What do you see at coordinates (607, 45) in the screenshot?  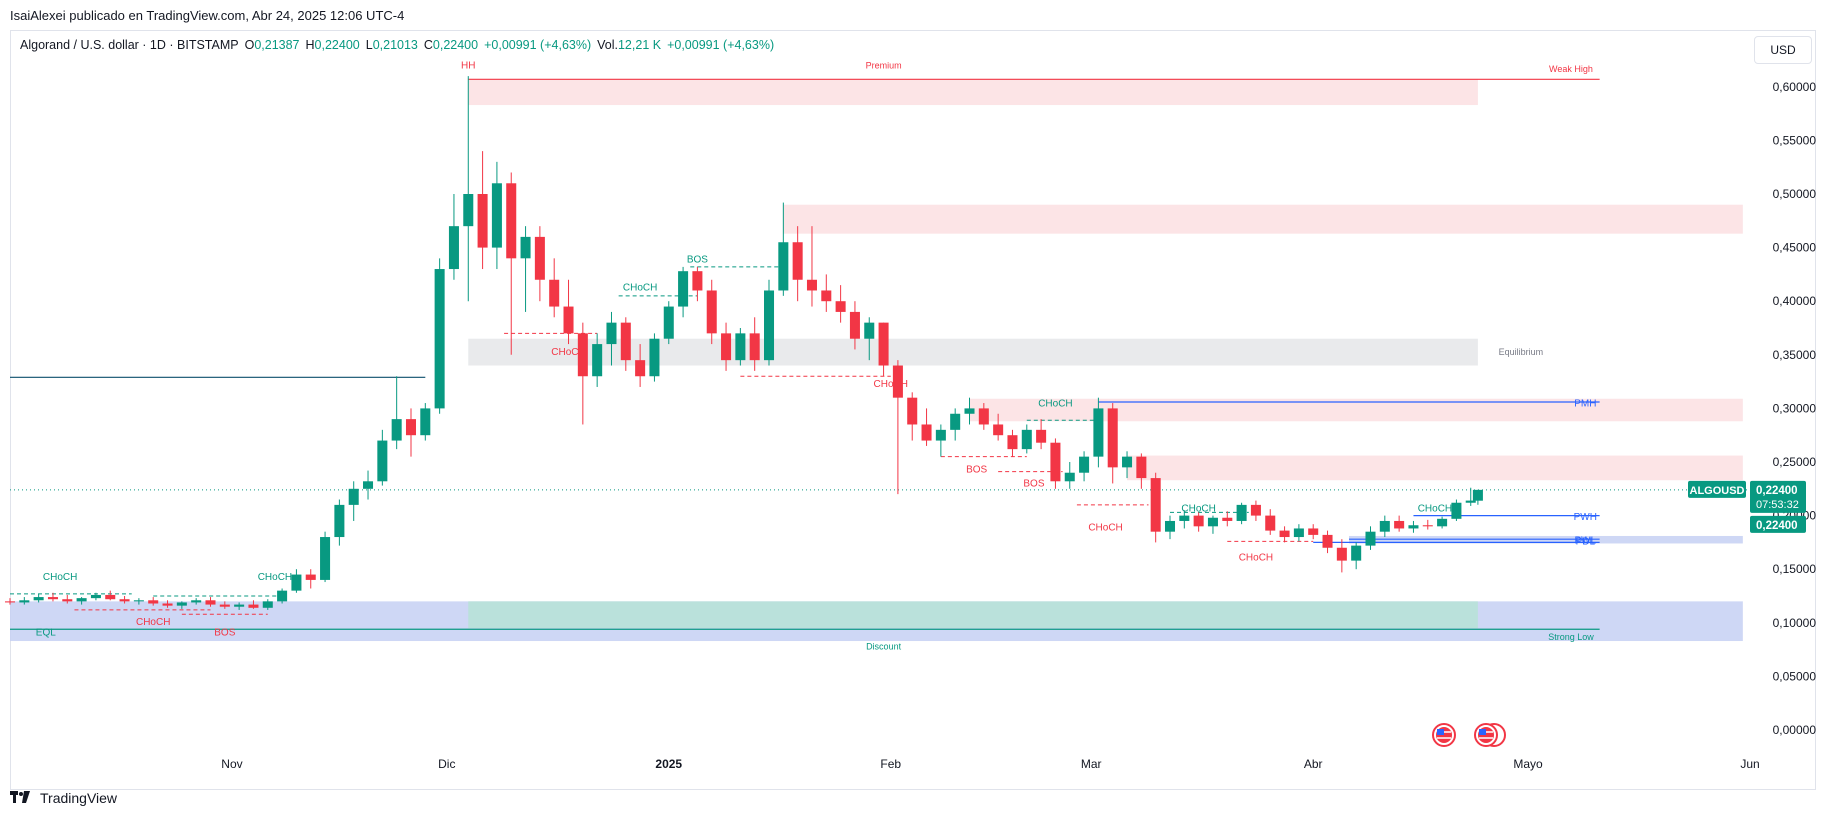 I see `vol-label: Vol.` at bounding box center [607, 45].